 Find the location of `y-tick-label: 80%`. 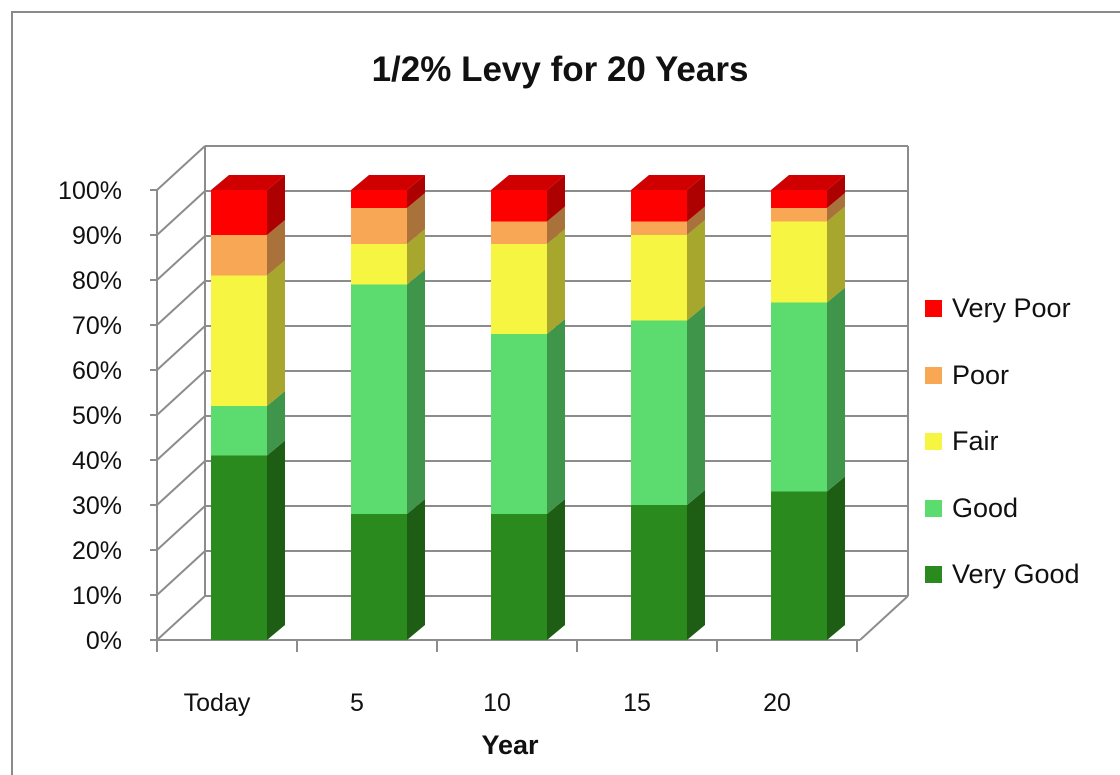

y-tick-label: 80% is located at coordinates (97, 281).